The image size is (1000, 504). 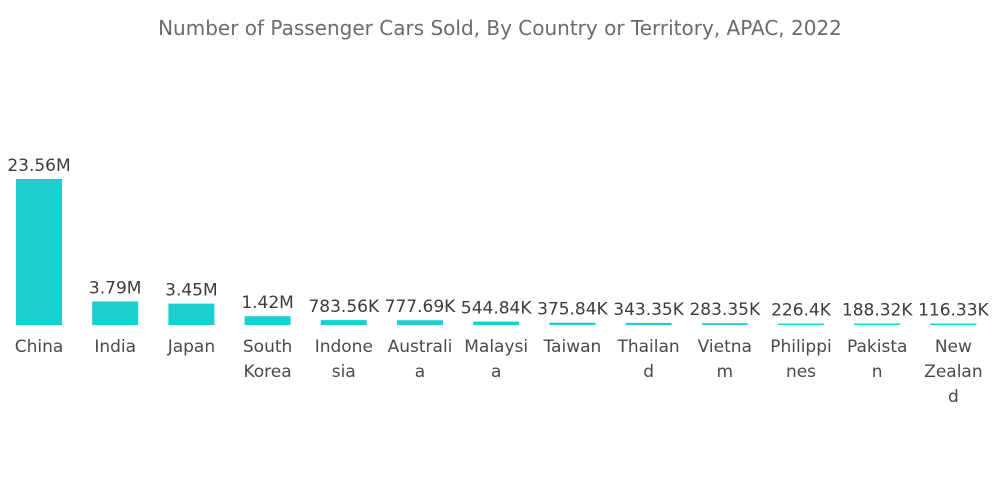 What do you see at coordinates (877, 324) in the screenshot?
I see `bar-pakistan` at bounding box center [877, 324].